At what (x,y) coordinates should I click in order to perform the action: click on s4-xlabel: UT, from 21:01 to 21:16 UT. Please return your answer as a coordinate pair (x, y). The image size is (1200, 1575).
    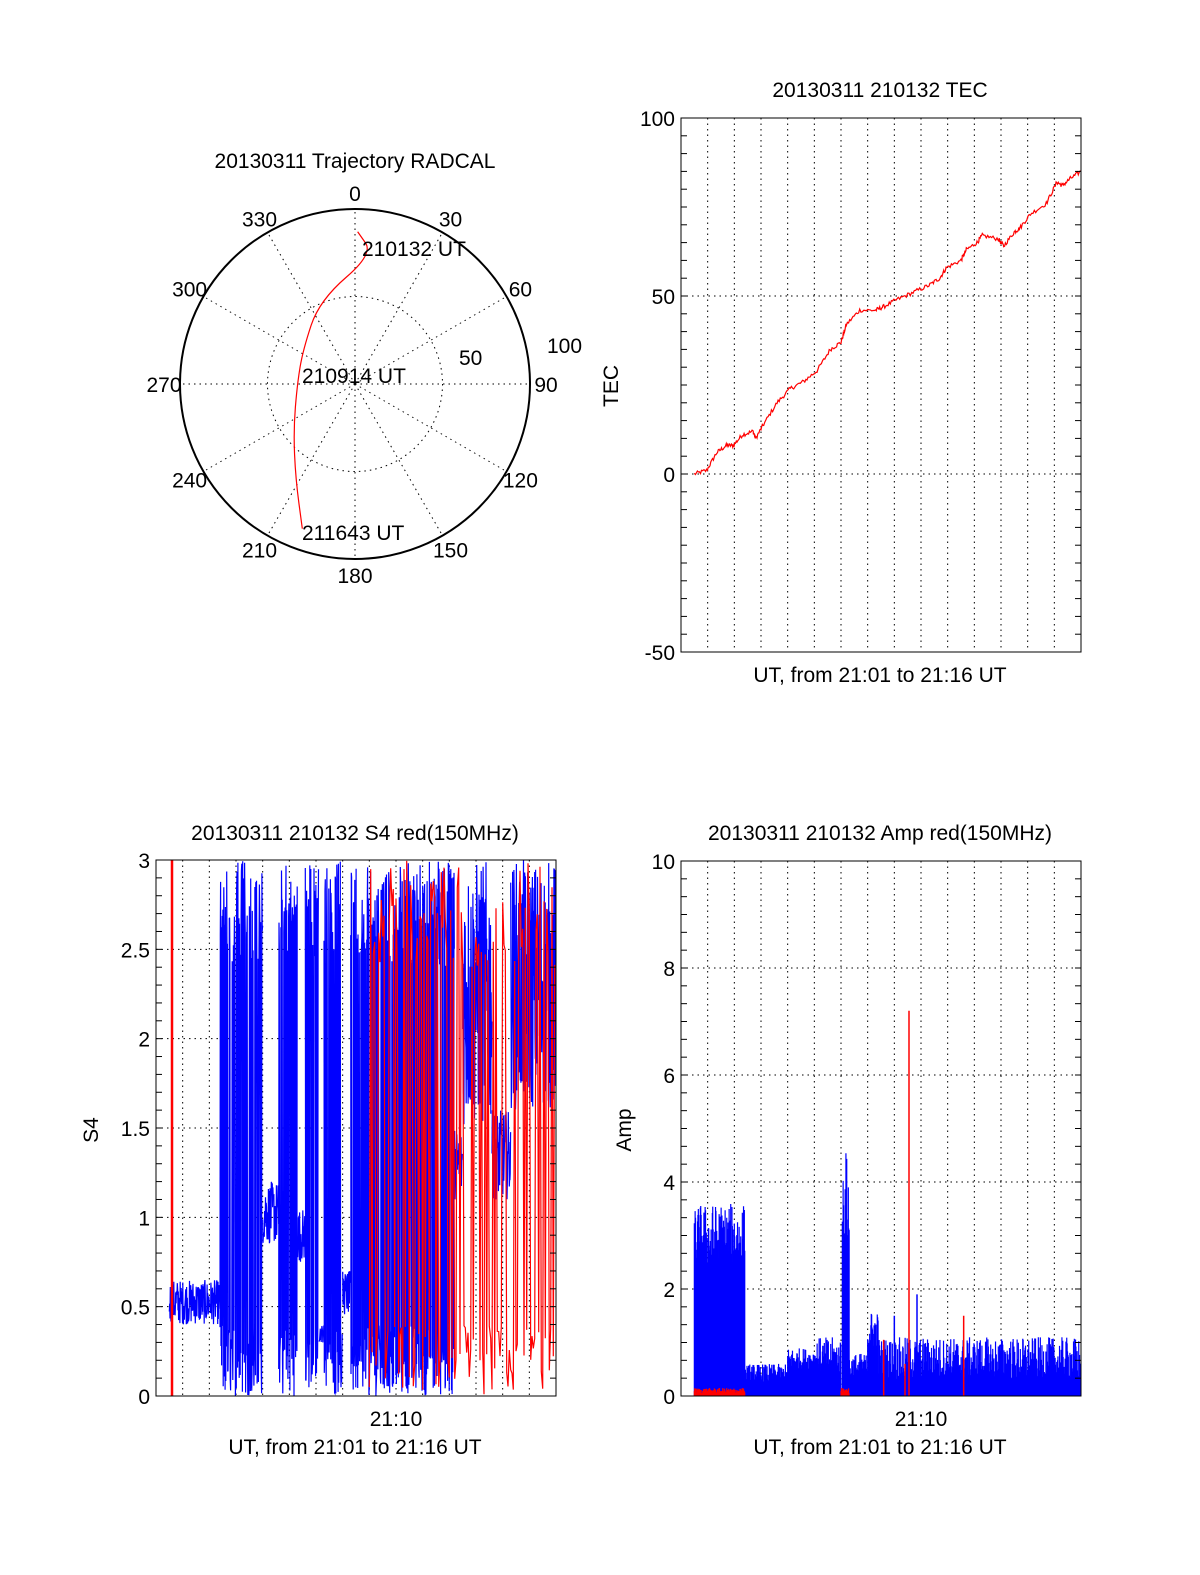
    Looking at the image, I should click on (354, 1447).